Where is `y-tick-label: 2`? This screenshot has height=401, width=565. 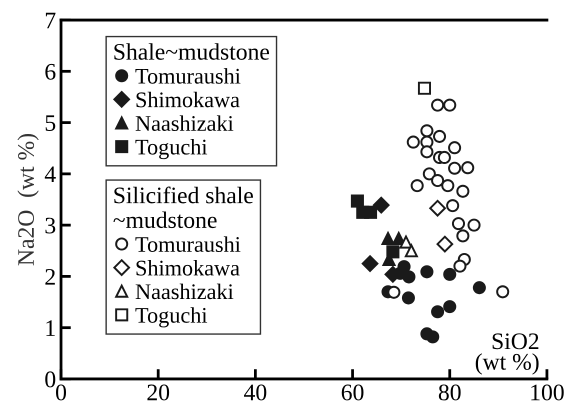
y-tick-label: 2 is located at coordinates (50, 276).